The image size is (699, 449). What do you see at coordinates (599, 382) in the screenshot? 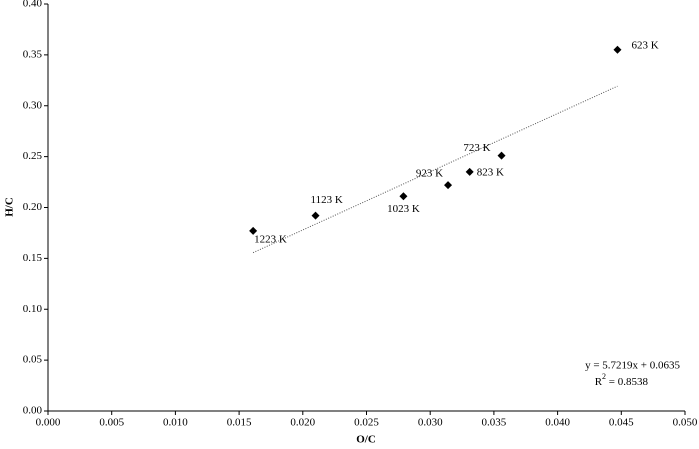
I see `r2-base: R` at bounding box center [599, 382].